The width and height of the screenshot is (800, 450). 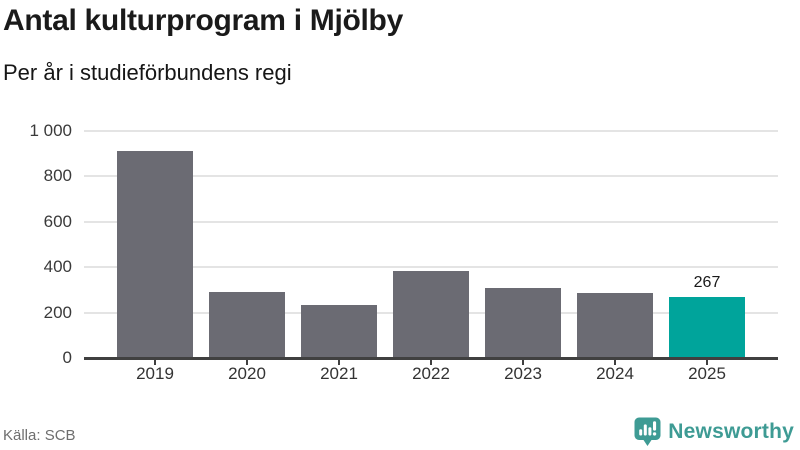 What do you see at coordinates (647, 431) in the screenshot?
I see `newsworthy-icon` at bounding box center [647, 431].